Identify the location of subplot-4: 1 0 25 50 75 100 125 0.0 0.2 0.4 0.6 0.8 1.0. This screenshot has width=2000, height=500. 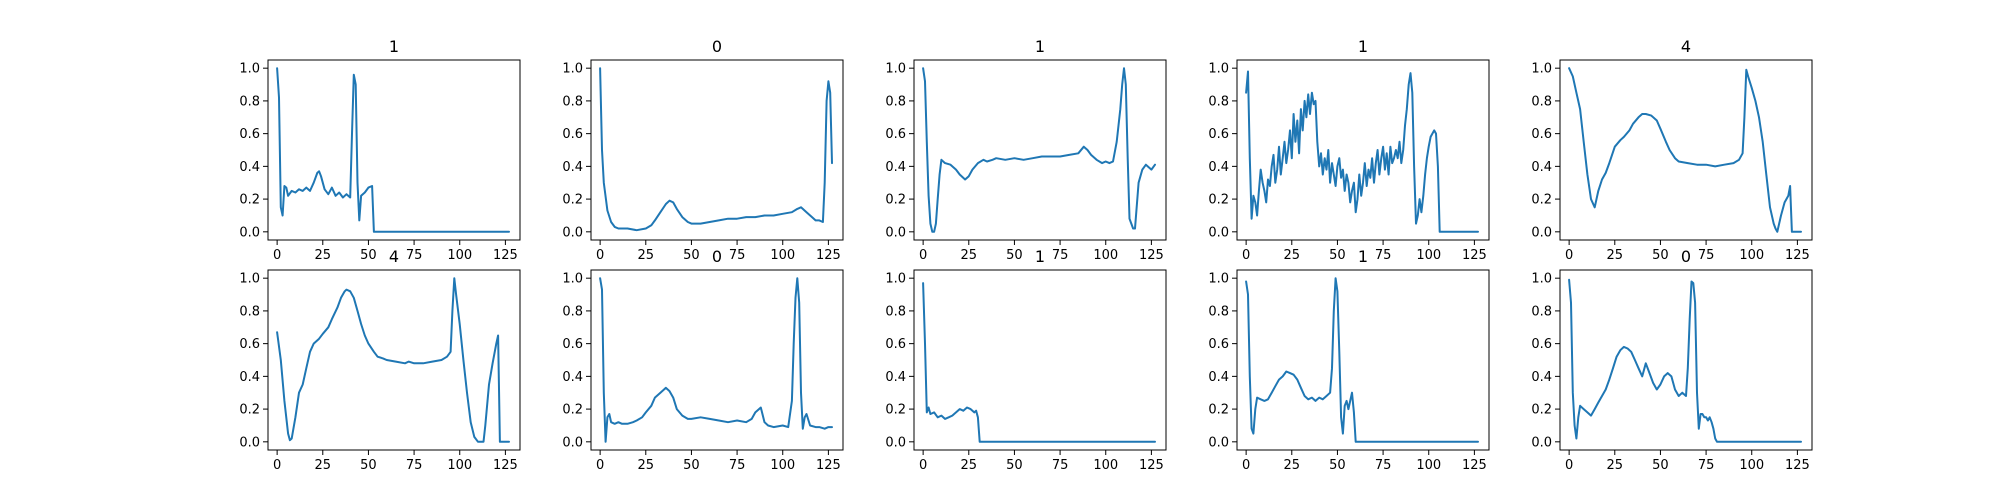
(1349, 150).